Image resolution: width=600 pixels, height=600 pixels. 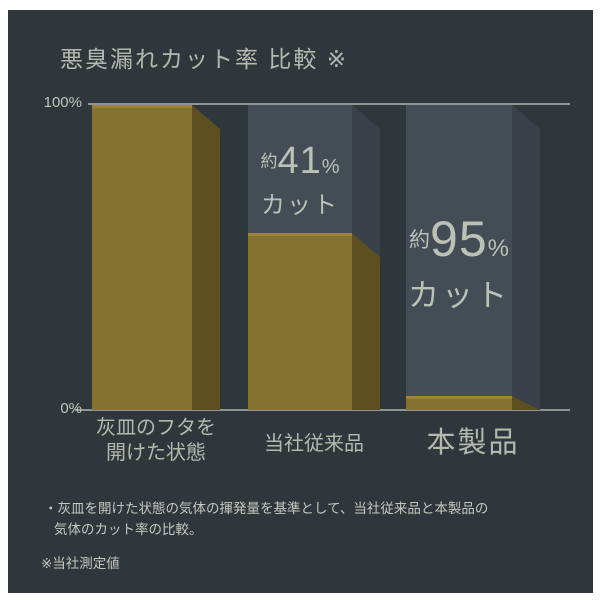 I want to click on bar3-cut-value: 95, so click(x=459, y=239).